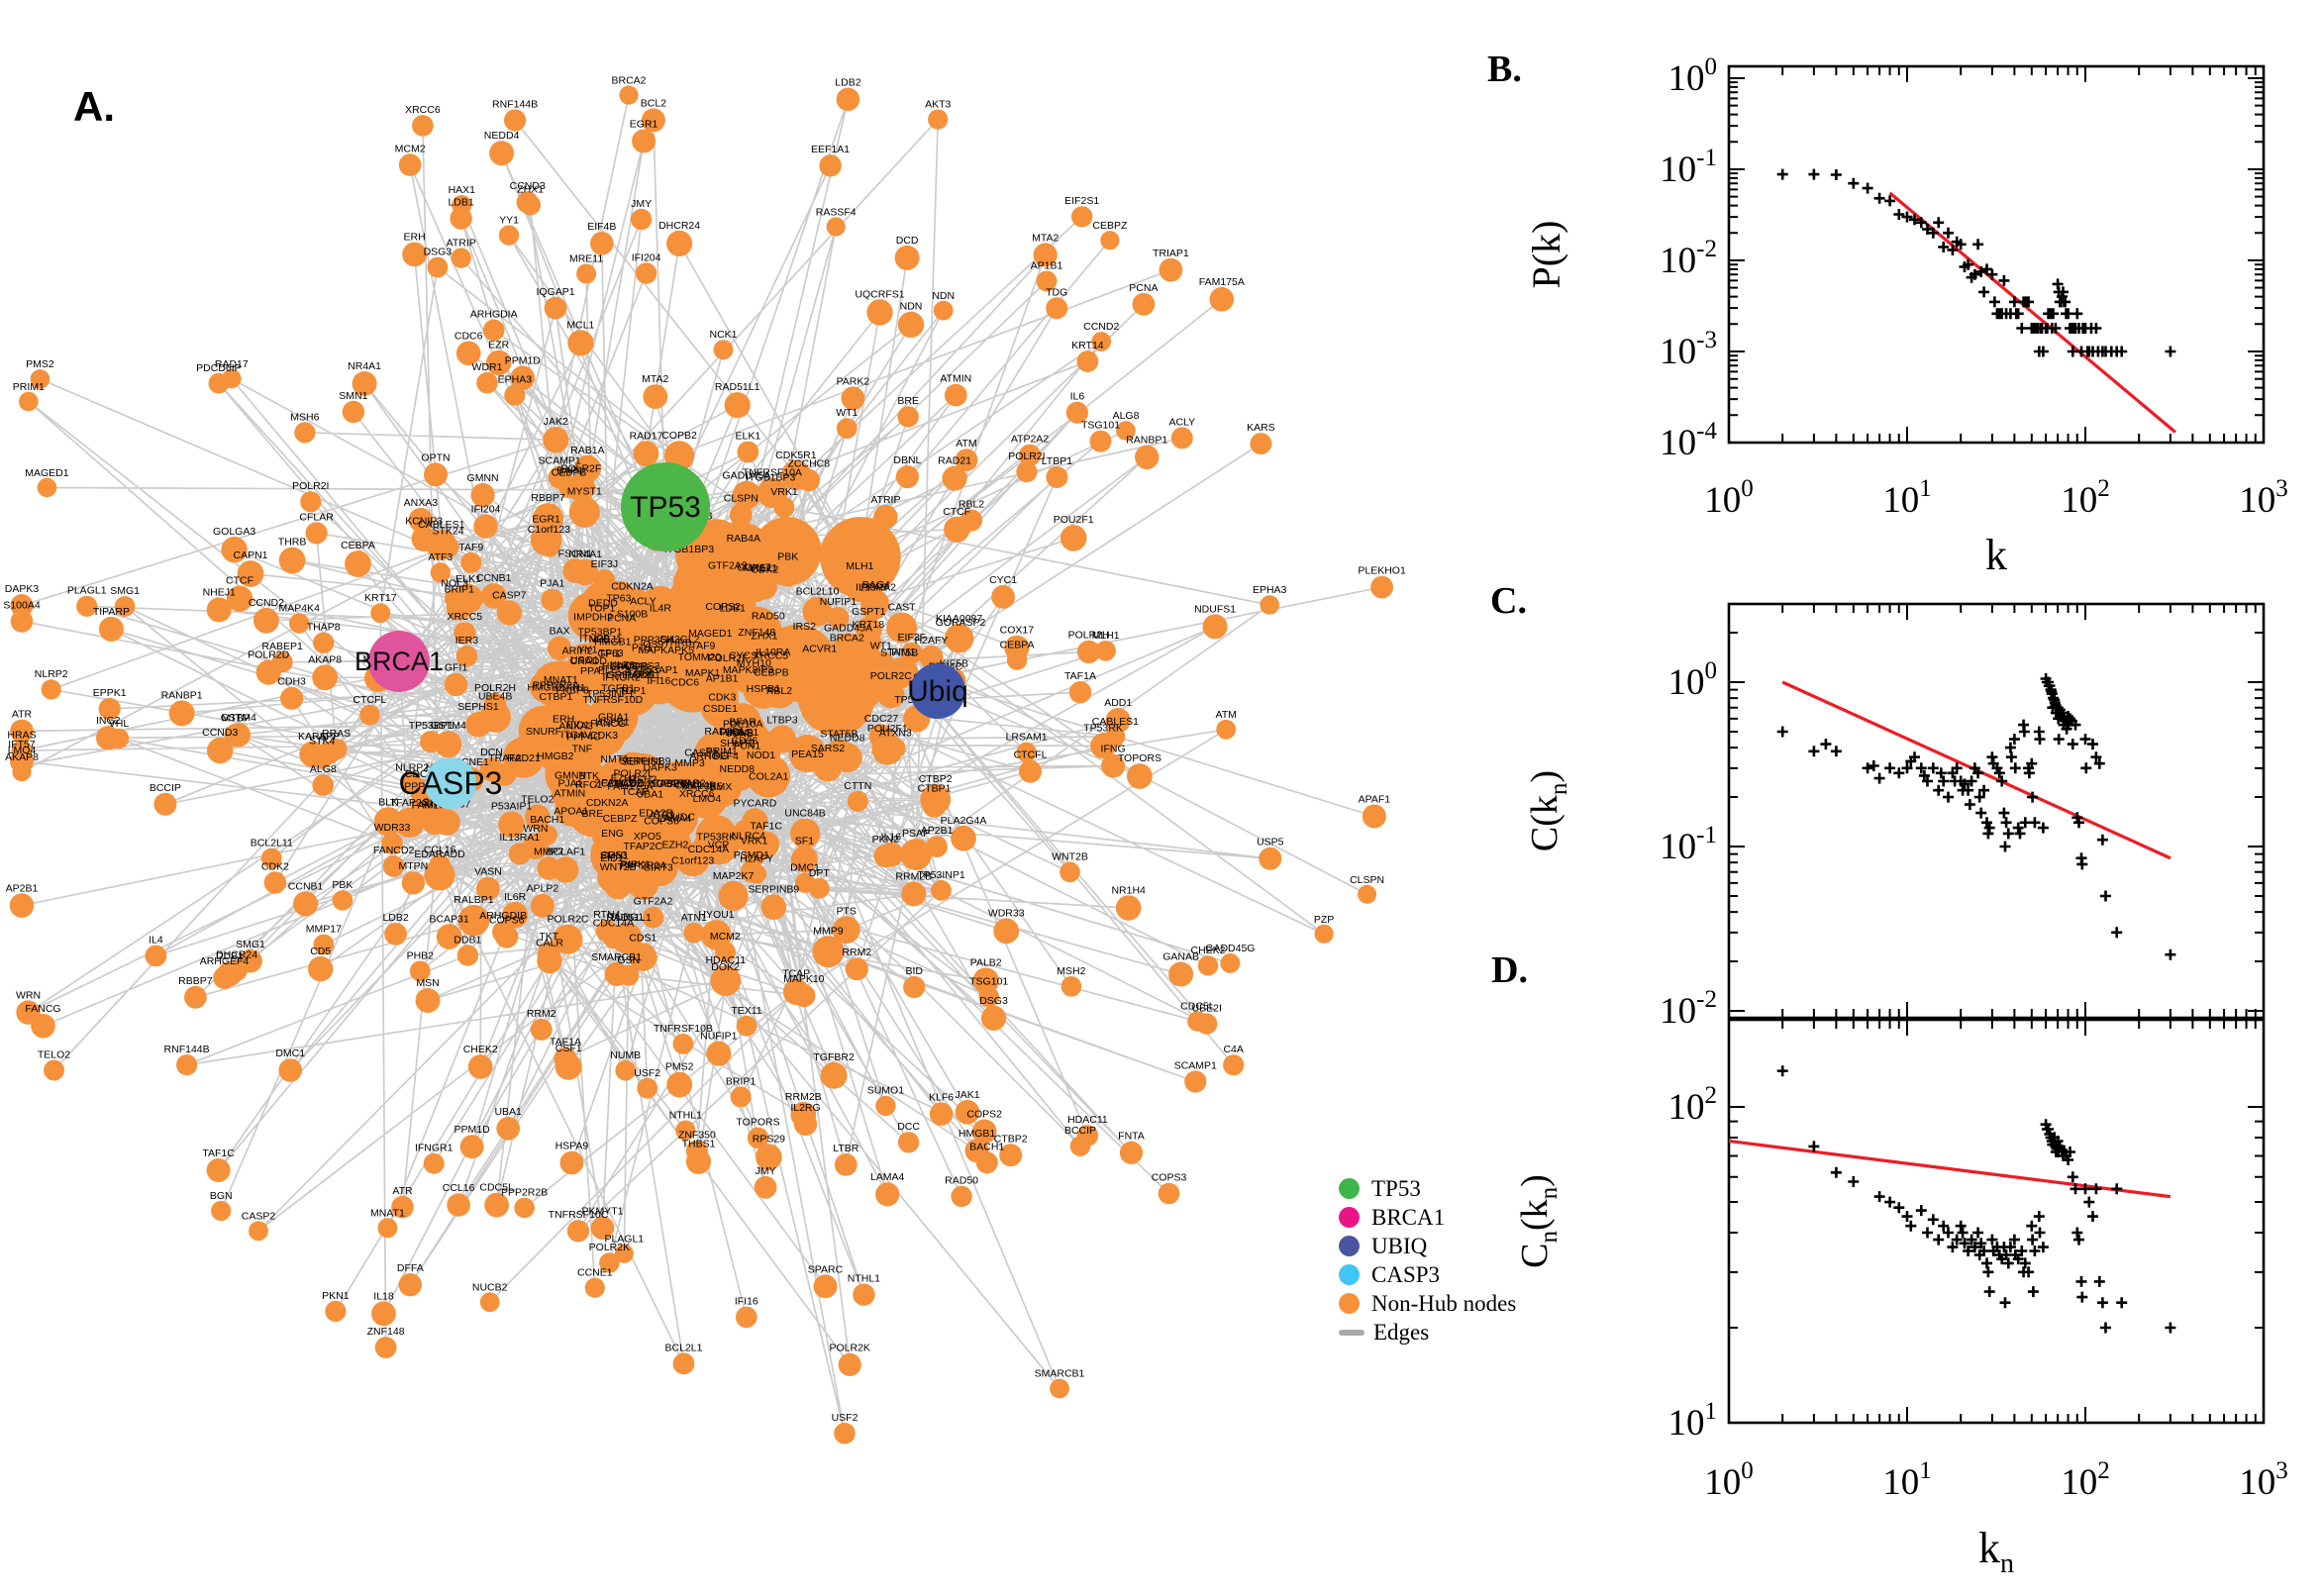 The width and height of the screenshot is (2323, 1596). Describe the element at coordinates (854, 381) in the screenshot. I see `network-node-label: PARK2` at that location.